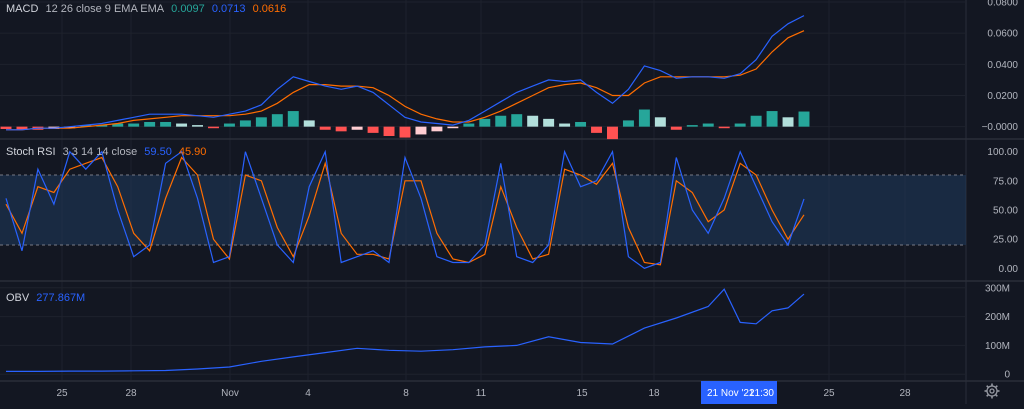 Image resolution: width=1024 pixels, height=409 pixels. I want to click on macd-legend-title: MACD, so click(22, 9).